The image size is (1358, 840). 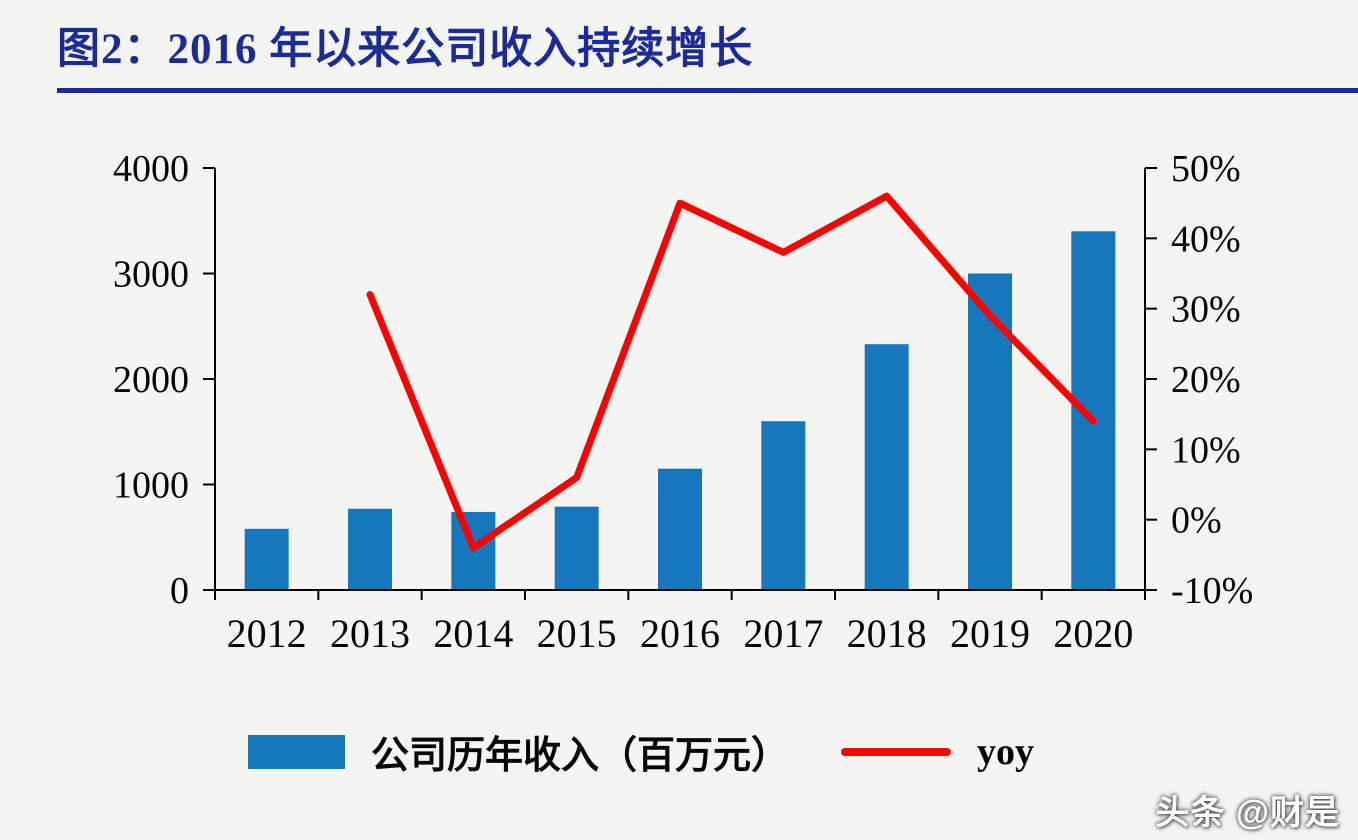 What do you see at coordinates (580, 756) in the screenshot?
I see `legend-label-revenue: 公司历年收入（百万元）` at bounding box center [580, 756].